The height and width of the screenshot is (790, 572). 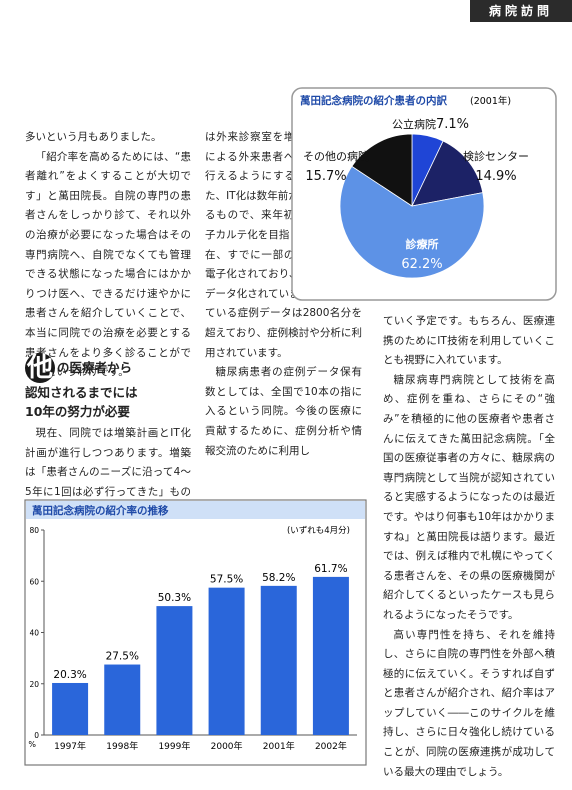 What do you see at coordinates (100, 510) in the screenshot?
I see `chart-title: 萬田記念病院の紹介率の推移` at bounding box center [100, 510].